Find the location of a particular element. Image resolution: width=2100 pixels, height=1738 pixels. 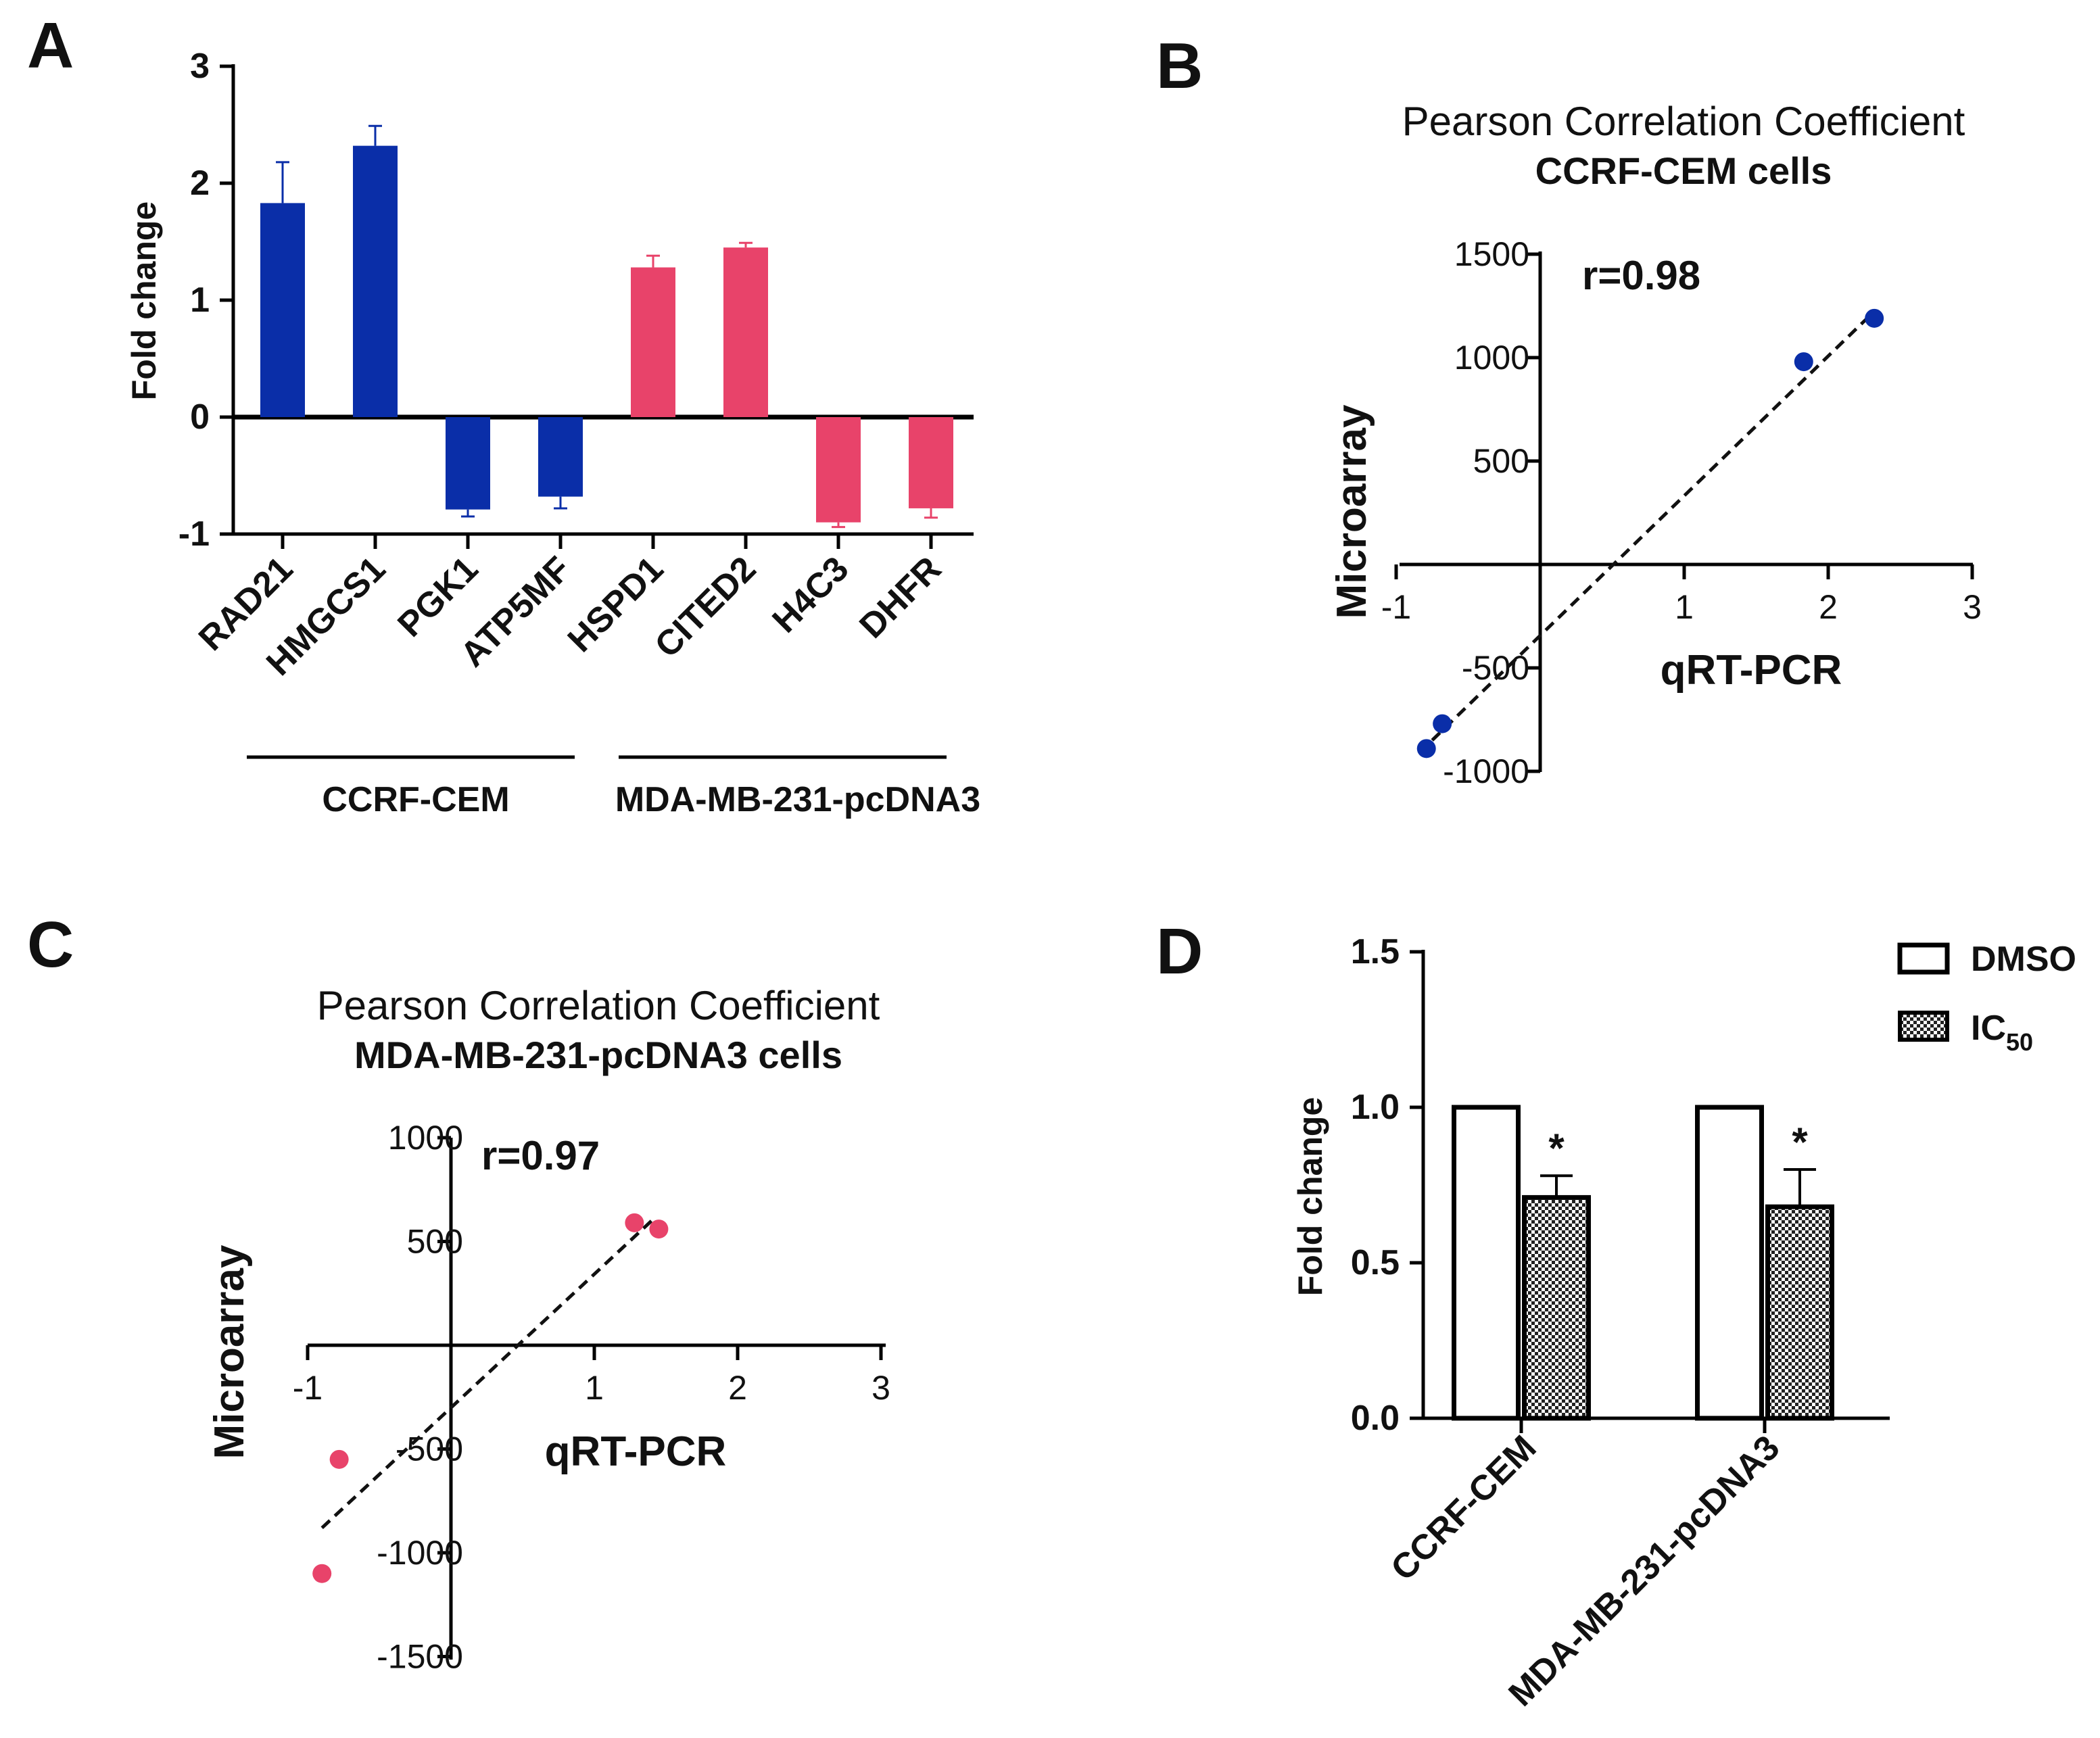

panel-b-x-tick-label: 1 is located at coordinates (1685, 607).